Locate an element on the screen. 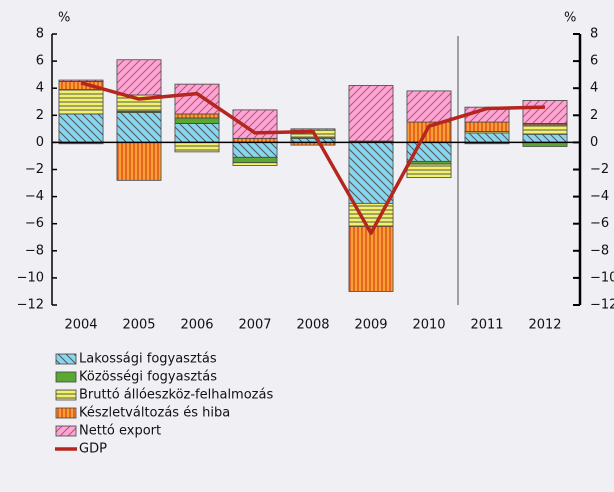 Image resolution: width=614 pixels, height=492 pixels. y-tick-label: −12 is located at coordinates (30, 305).